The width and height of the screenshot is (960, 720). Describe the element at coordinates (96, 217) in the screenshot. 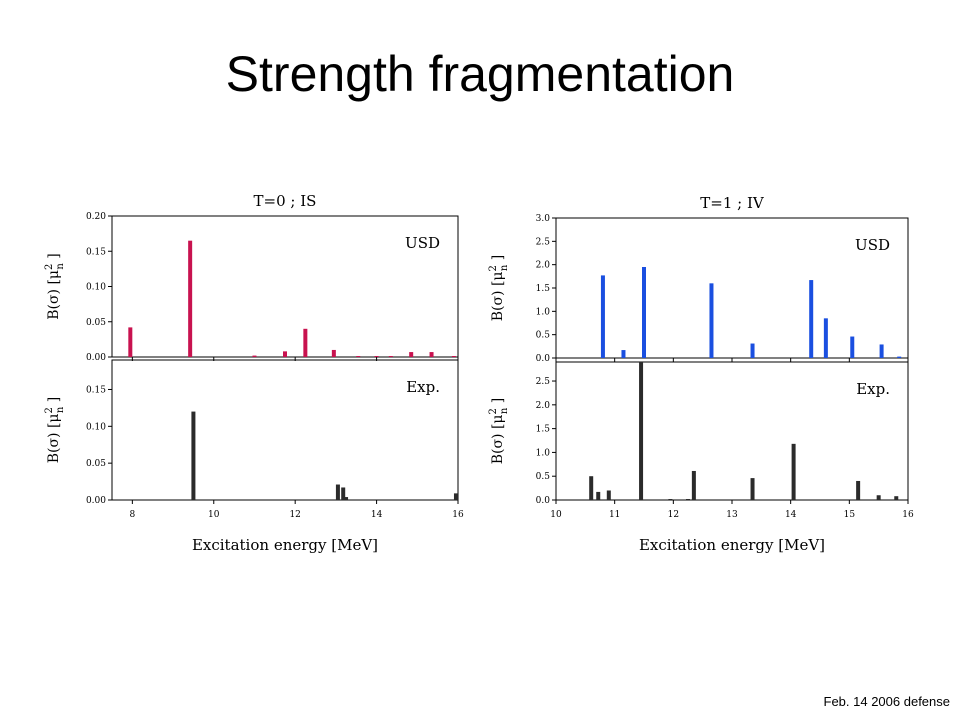

I see `y-tick-label: 0.20` at that location.